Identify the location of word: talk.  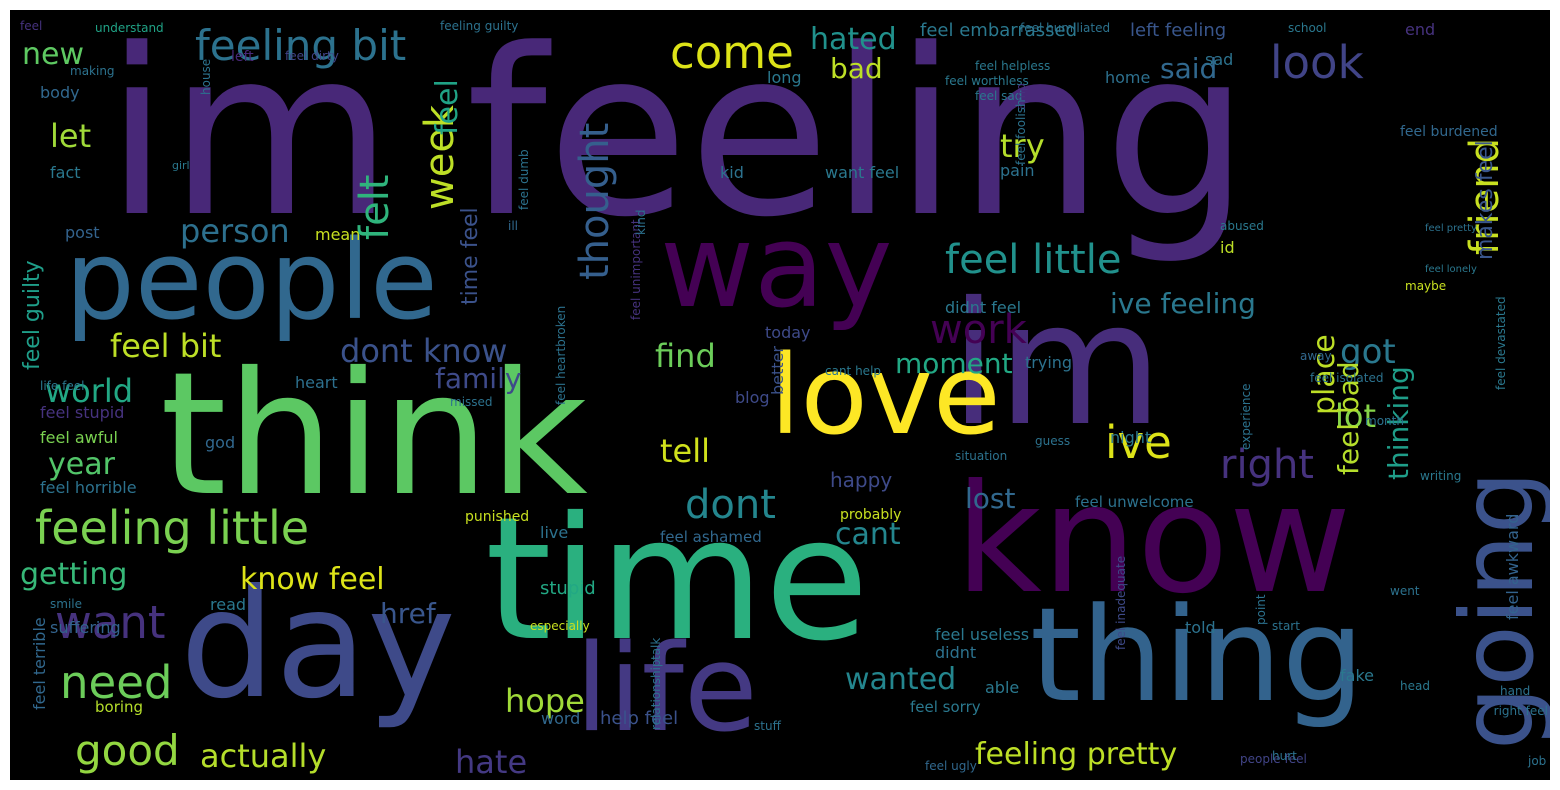
(656, 648).